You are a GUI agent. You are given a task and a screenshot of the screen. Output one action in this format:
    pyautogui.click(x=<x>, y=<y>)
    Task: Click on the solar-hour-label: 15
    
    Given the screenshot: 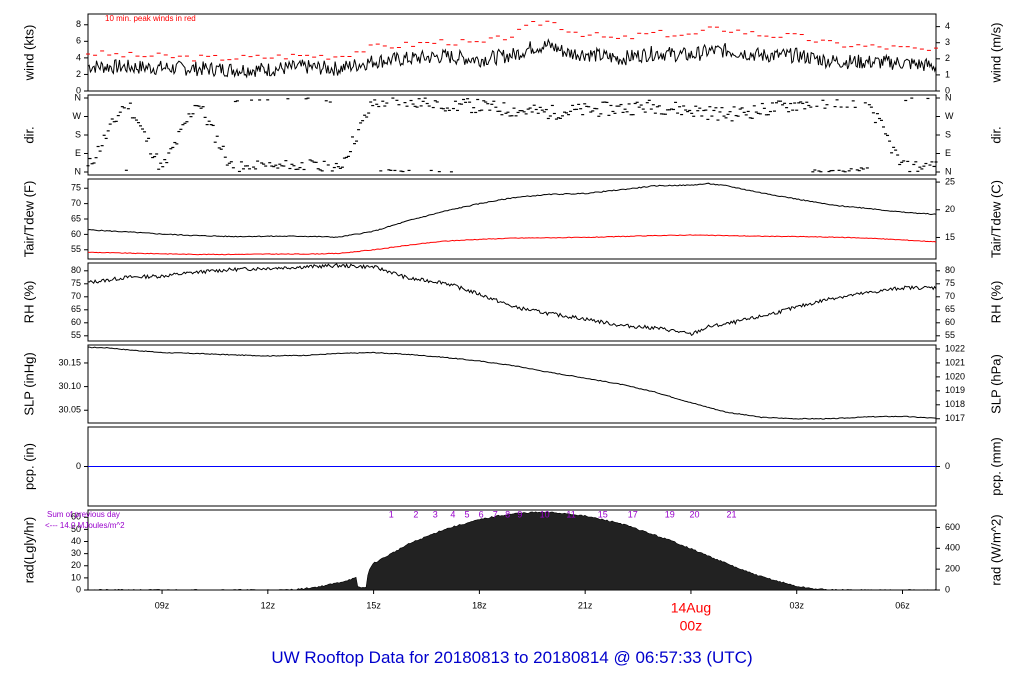 What is the action you would take?
    pyautogui.click(x=603, y=514)
    